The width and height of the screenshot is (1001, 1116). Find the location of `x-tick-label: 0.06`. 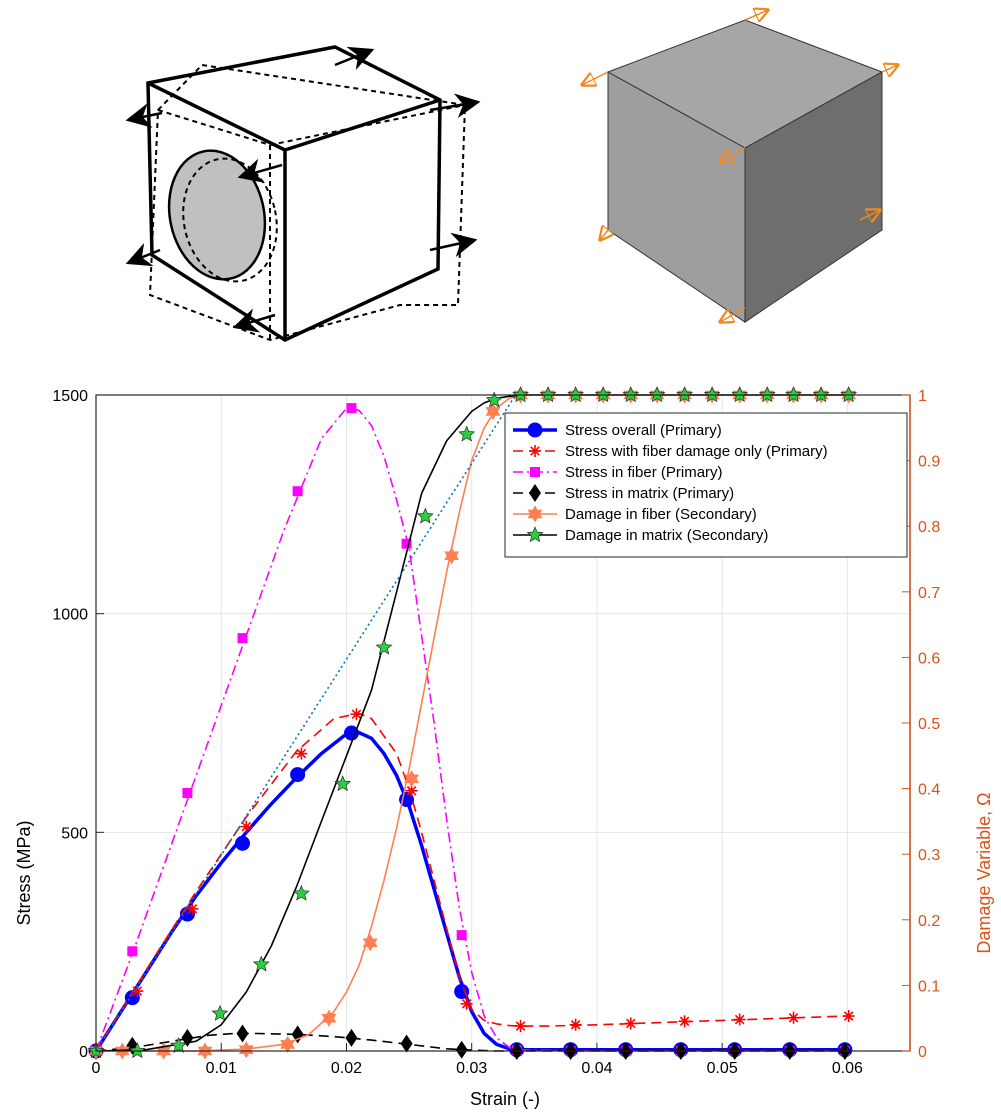

x-tick-label: 0.06 is located at coordinates (847, 1068).